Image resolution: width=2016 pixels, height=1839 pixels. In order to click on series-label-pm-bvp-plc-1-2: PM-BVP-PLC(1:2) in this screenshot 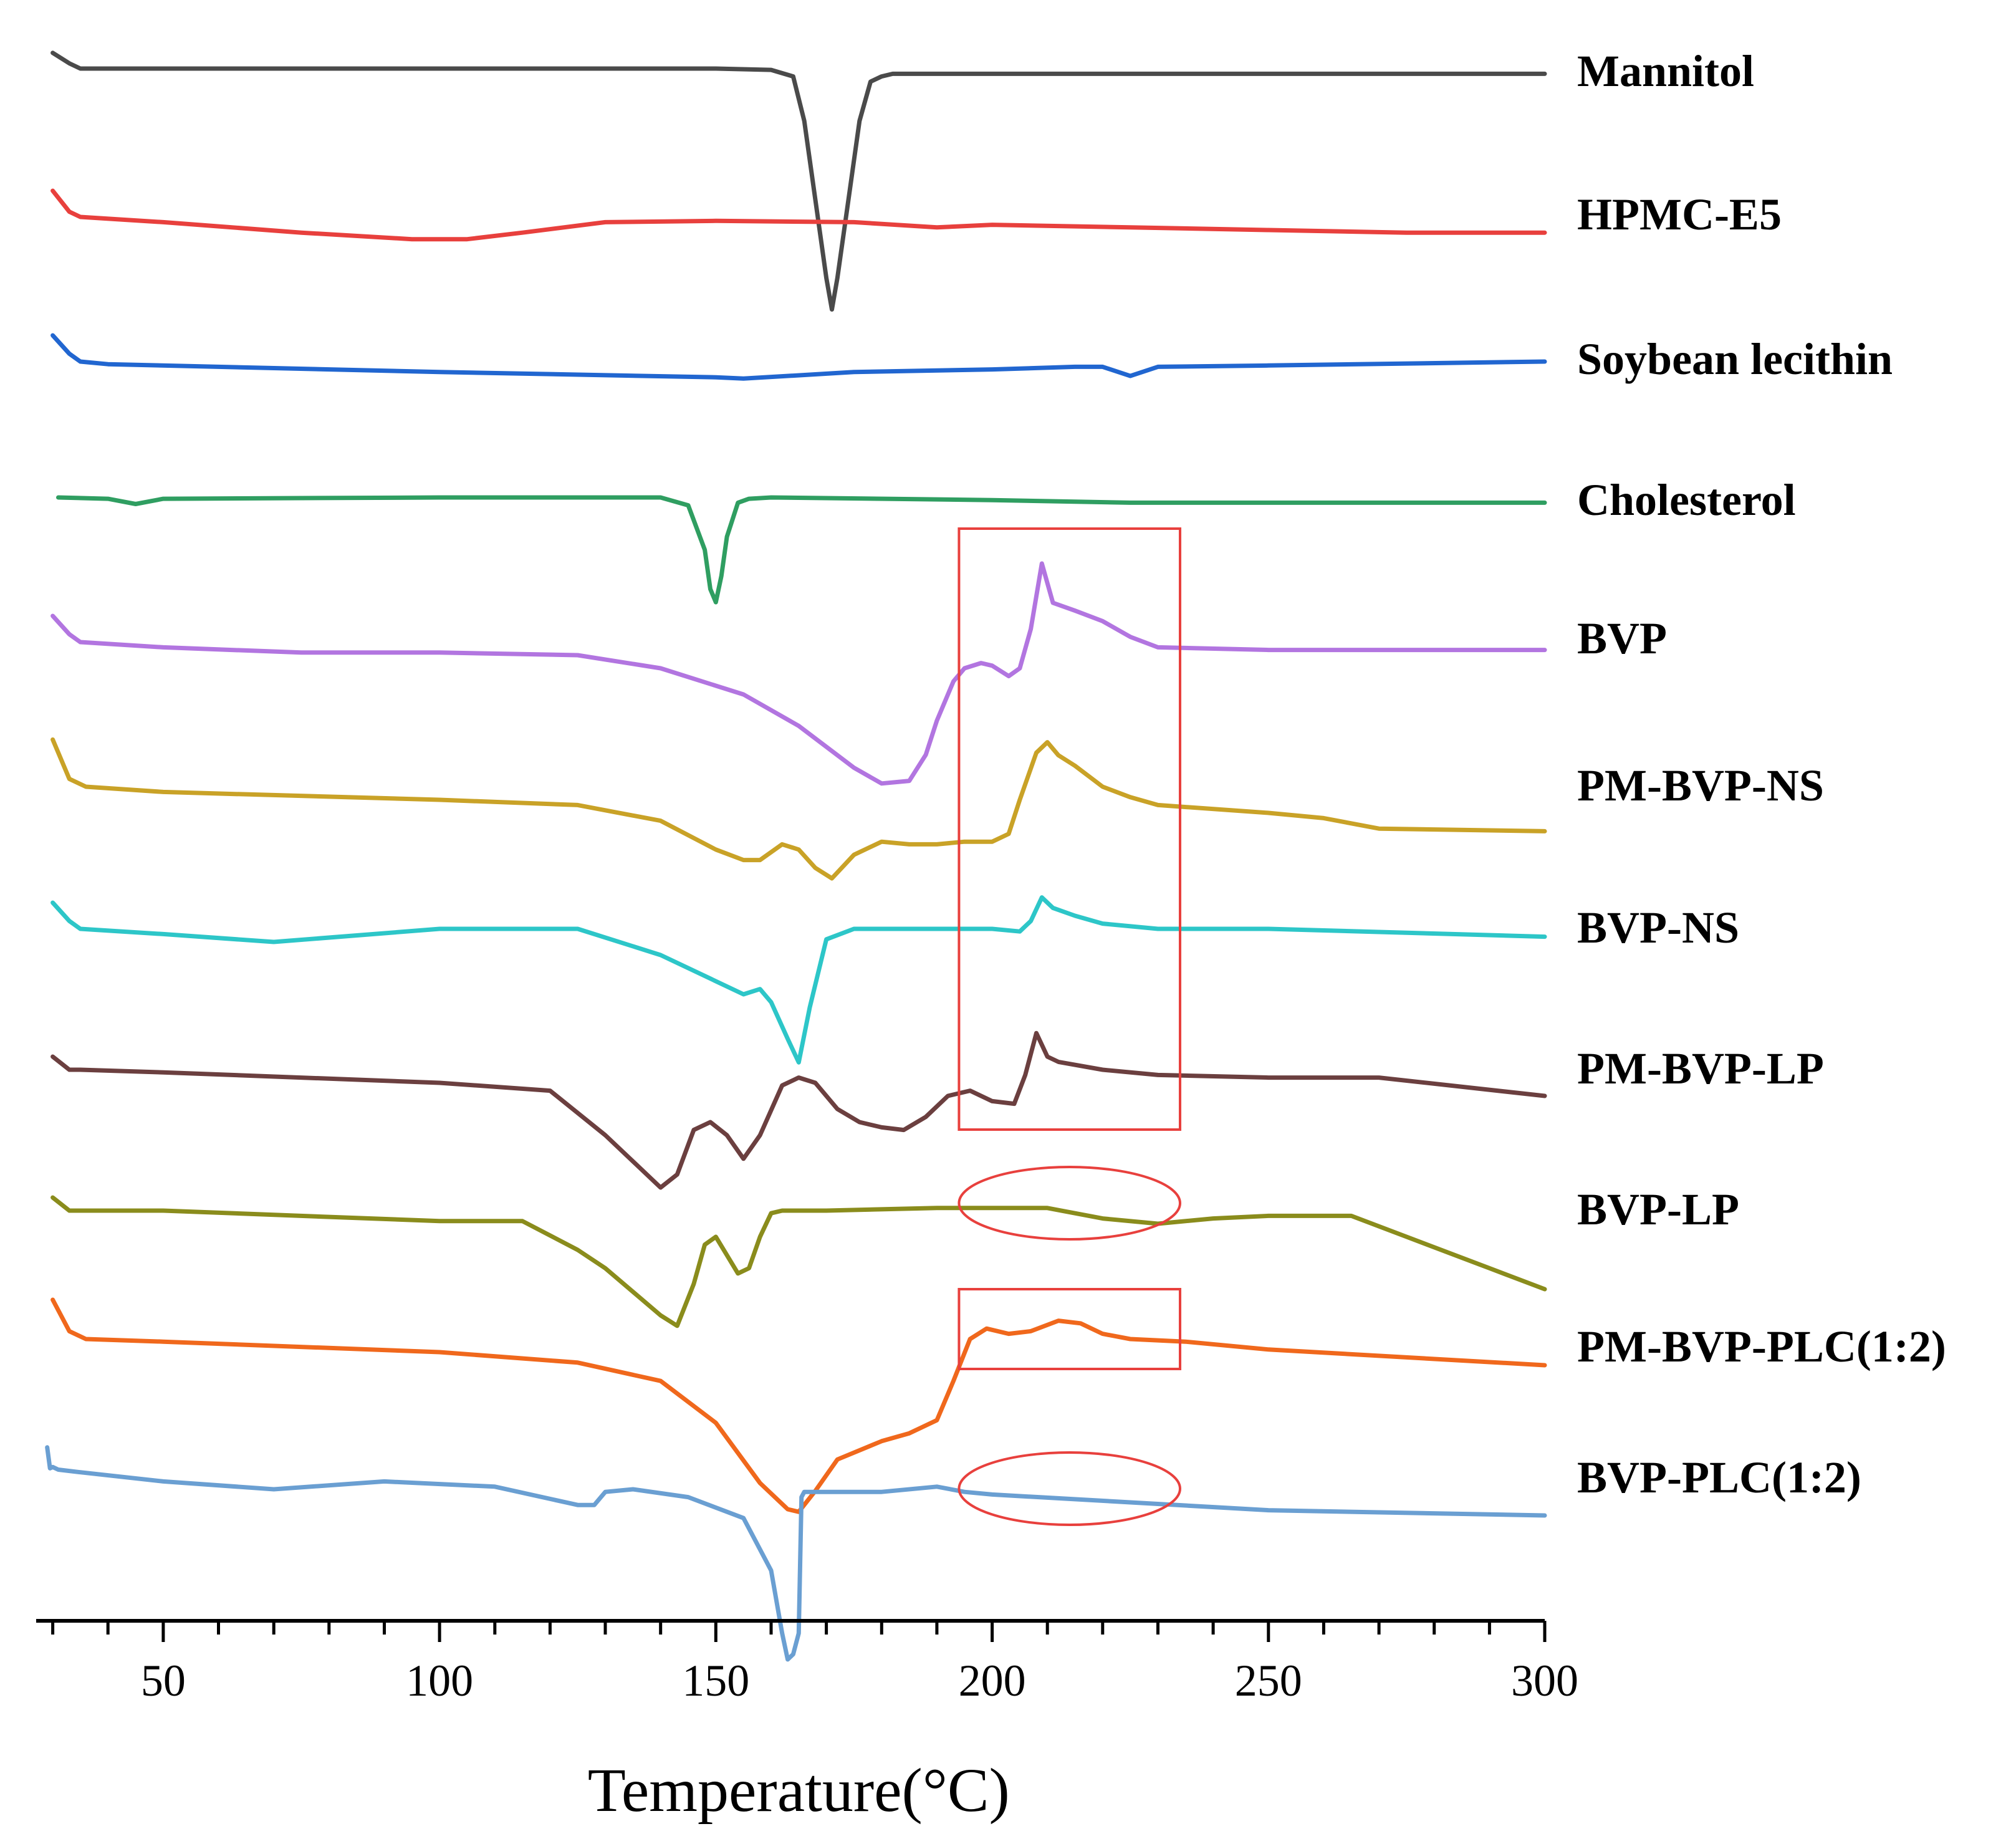, I will do `click(1761, 1346)`.